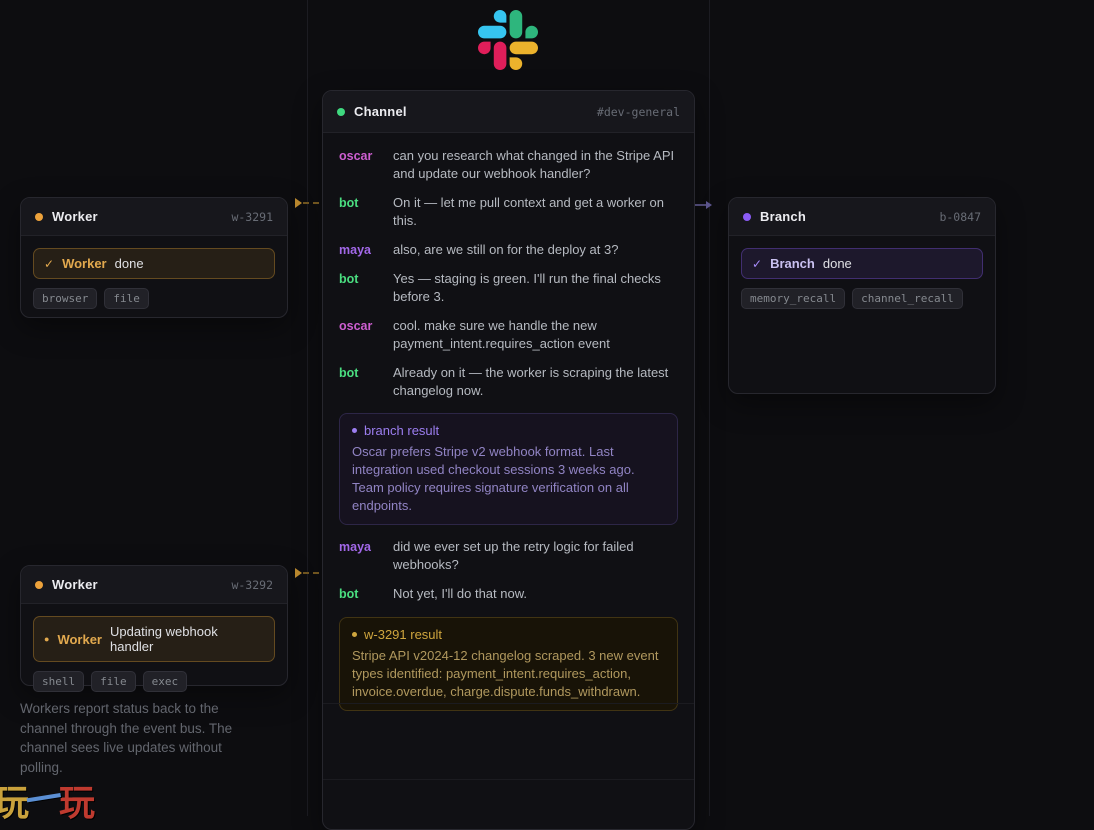  What do you see at coordinates (747, 216) in the screenshot?
I see `branch-status-dot` at bounding box center [747, 216].